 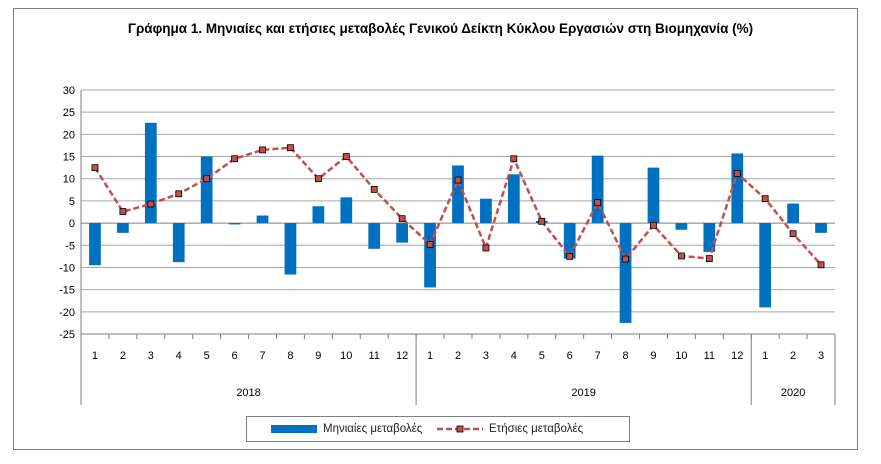 I want to click on y-tick-label: -10, so click(x=67, y=268).